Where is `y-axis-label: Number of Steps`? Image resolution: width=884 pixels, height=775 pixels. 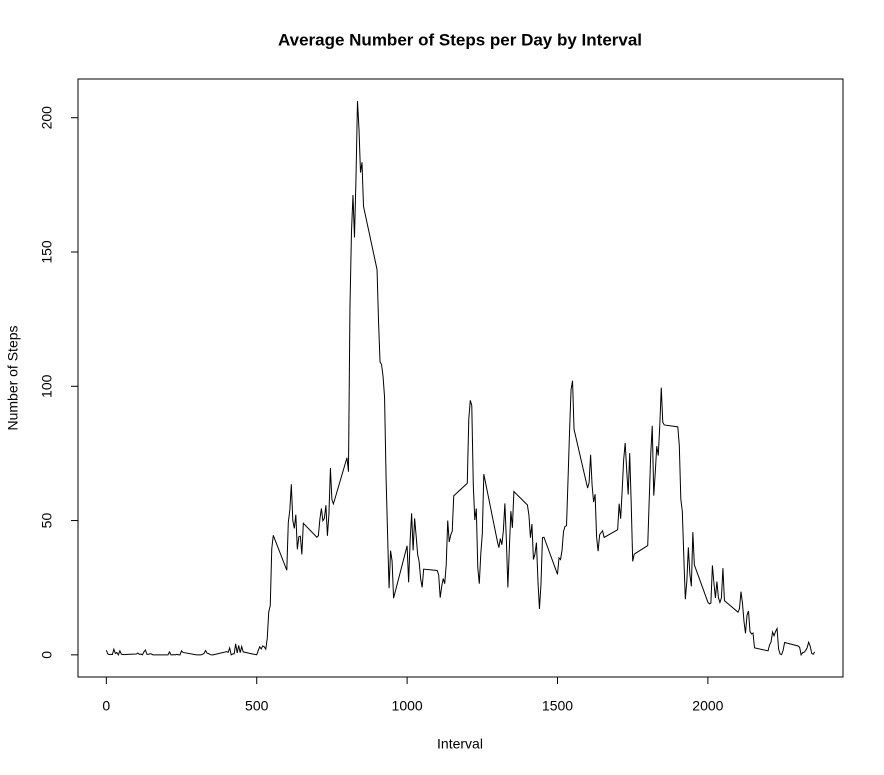
y-axis-label: Number of Steps is located at coordinates (13, 377).